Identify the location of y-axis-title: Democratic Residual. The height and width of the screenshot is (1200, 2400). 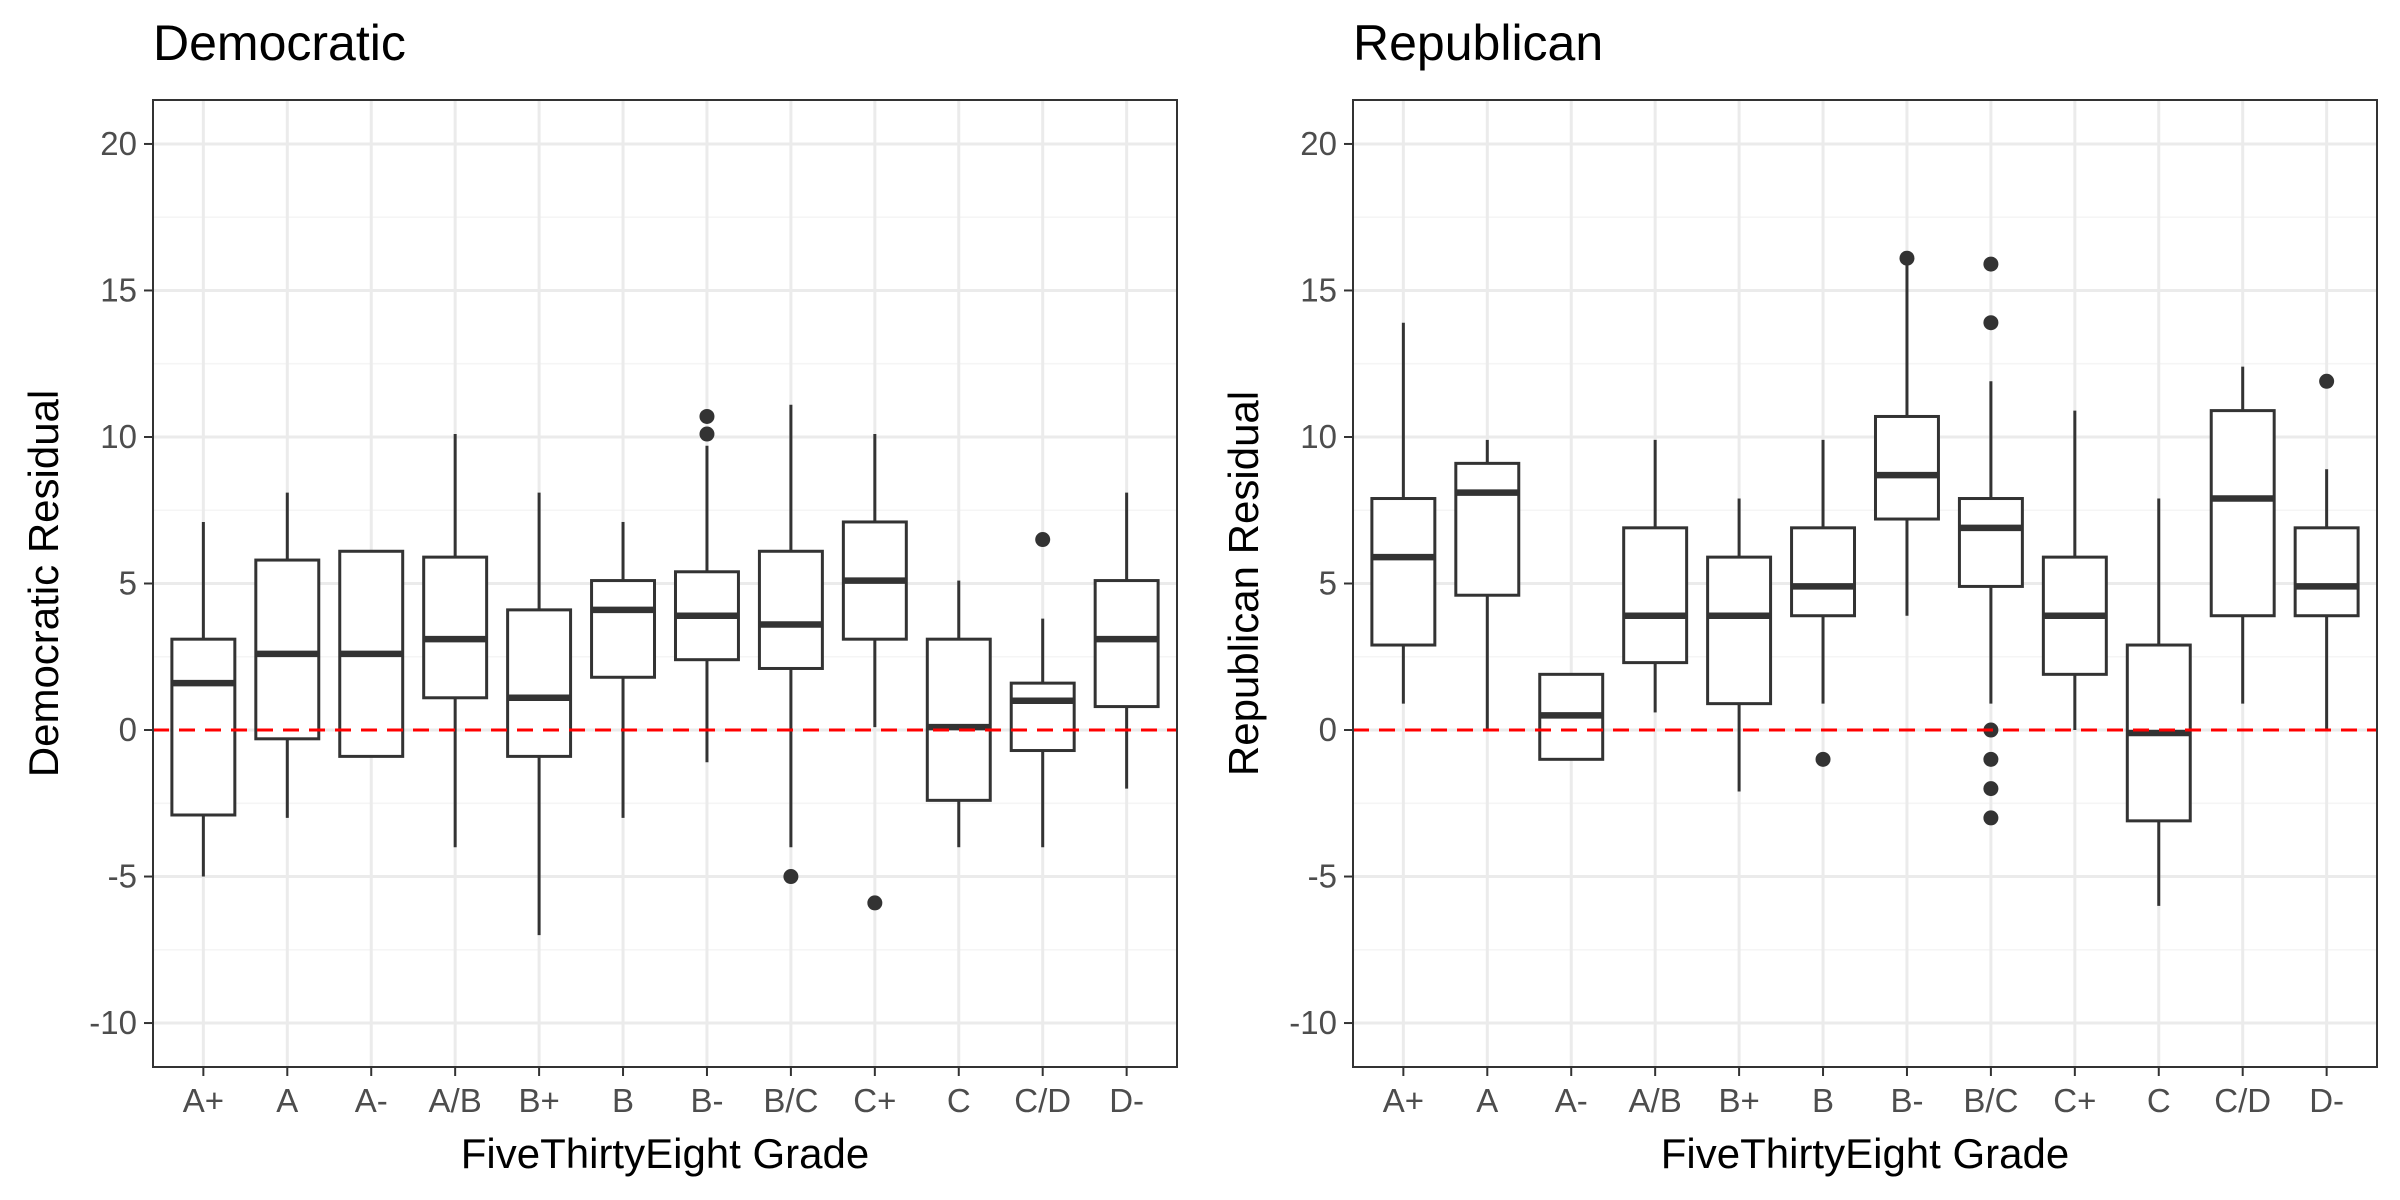
(43, 583).